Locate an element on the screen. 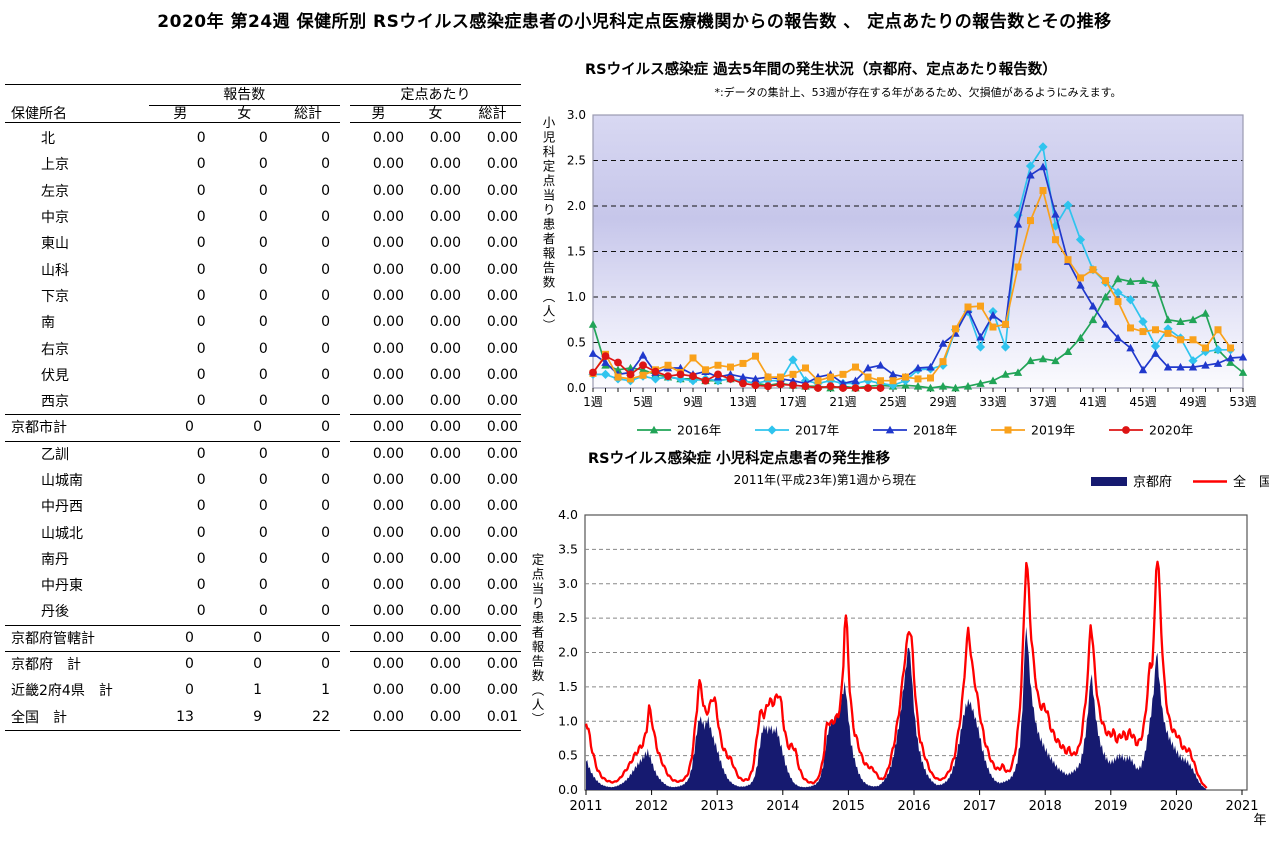 This screenshot has width=1269, height=847. health-center-name: 左京 is located at coordinates (55, 191).